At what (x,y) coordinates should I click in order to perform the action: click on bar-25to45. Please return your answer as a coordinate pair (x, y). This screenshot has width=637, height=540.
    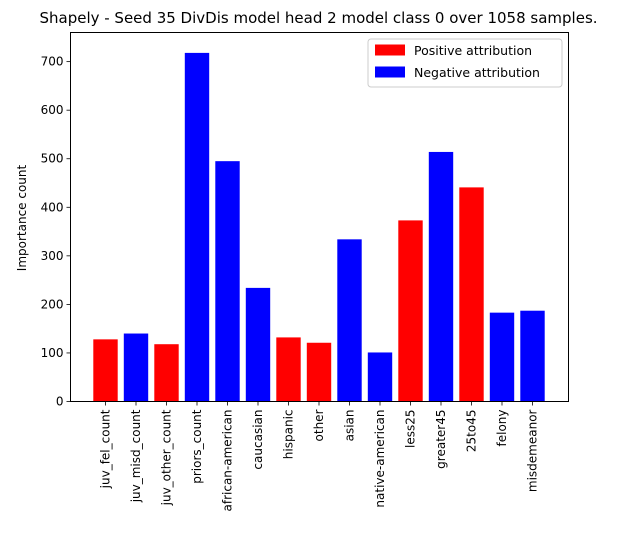
    Looking at the image, I should click on (471, 294).